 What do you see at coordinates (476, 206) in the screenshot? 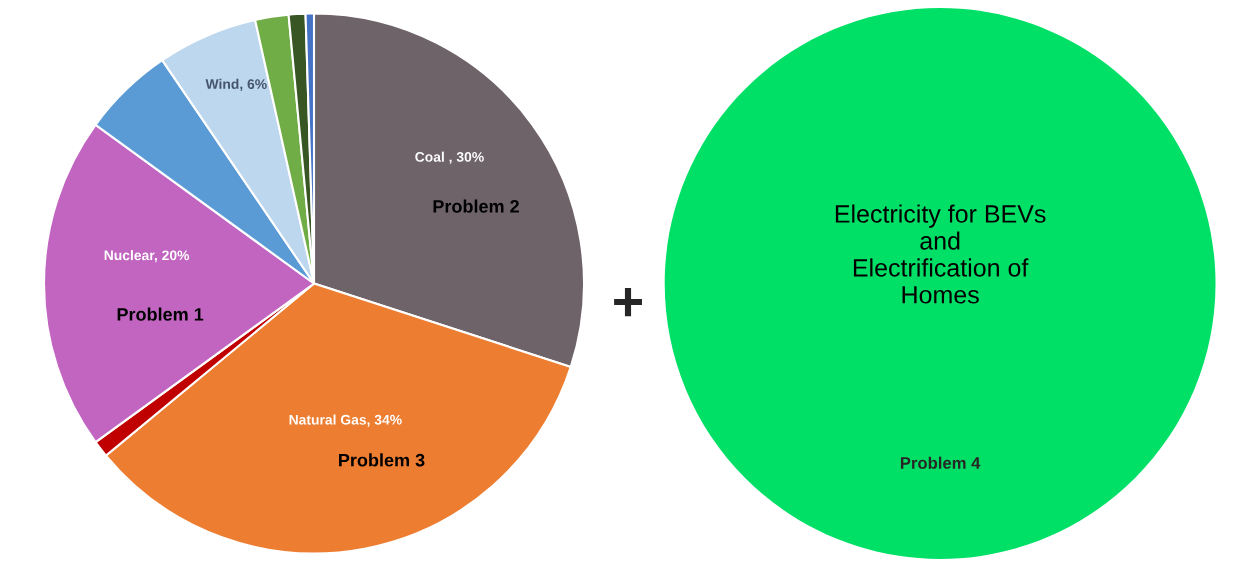
I see `text: Problem 2` at bounding box center [476, 206].